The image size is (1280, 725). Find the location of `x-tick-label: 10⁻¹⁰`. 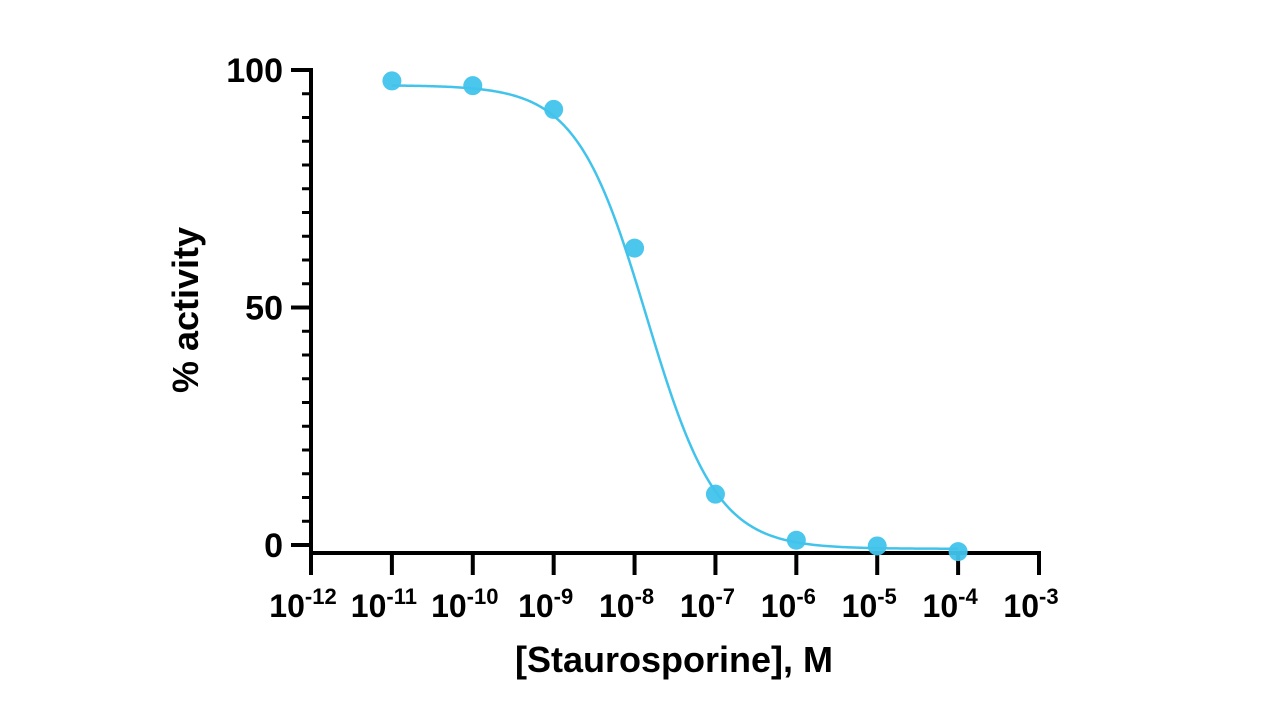

x-tick-label: 10⁻¹⁰ is located at coordinates (464, 604).